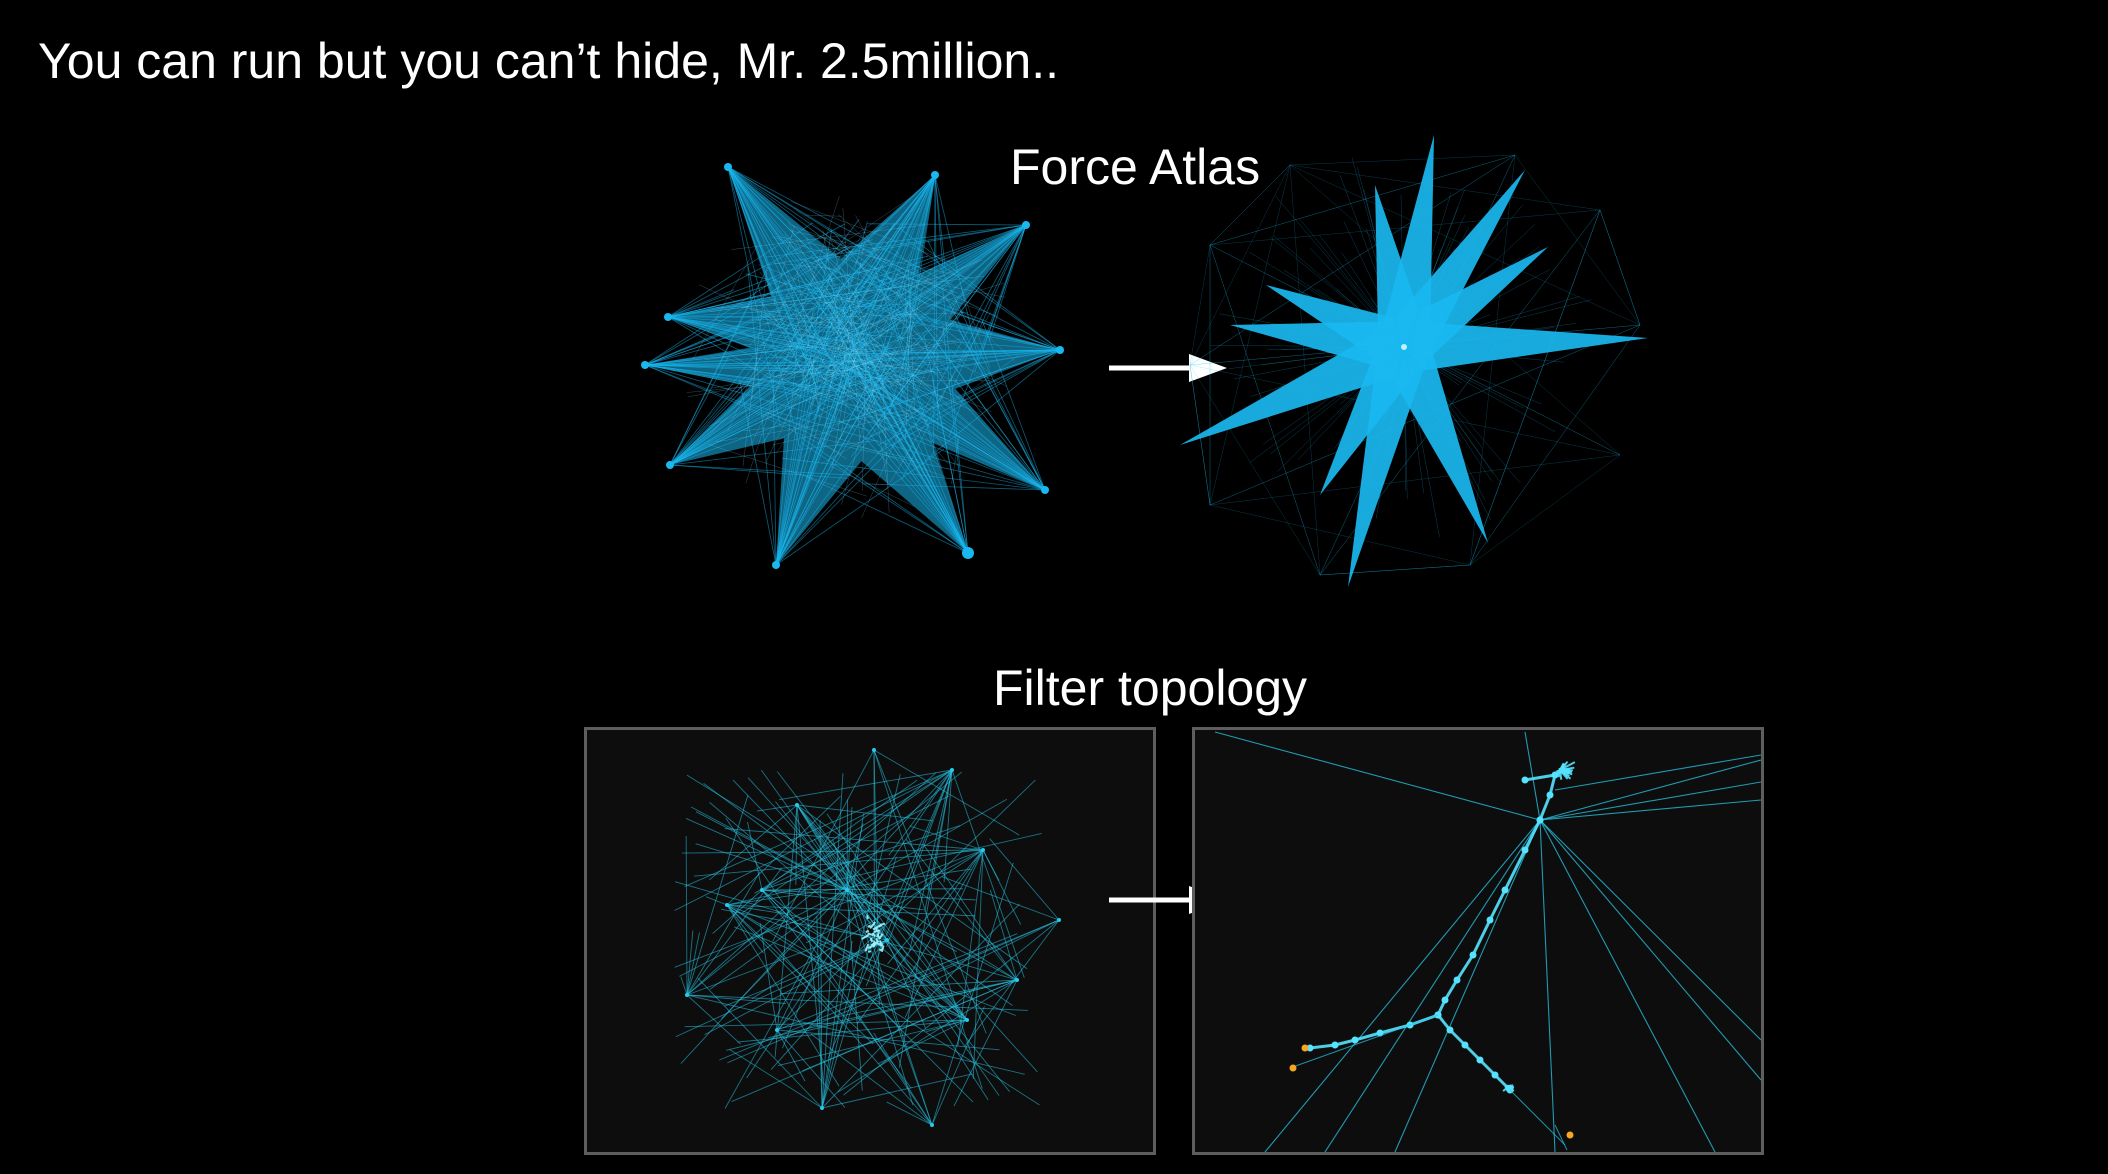 This screenshot has width=2108, height=1174. I want to click on right-arrow-icon, so click(1168, 368).